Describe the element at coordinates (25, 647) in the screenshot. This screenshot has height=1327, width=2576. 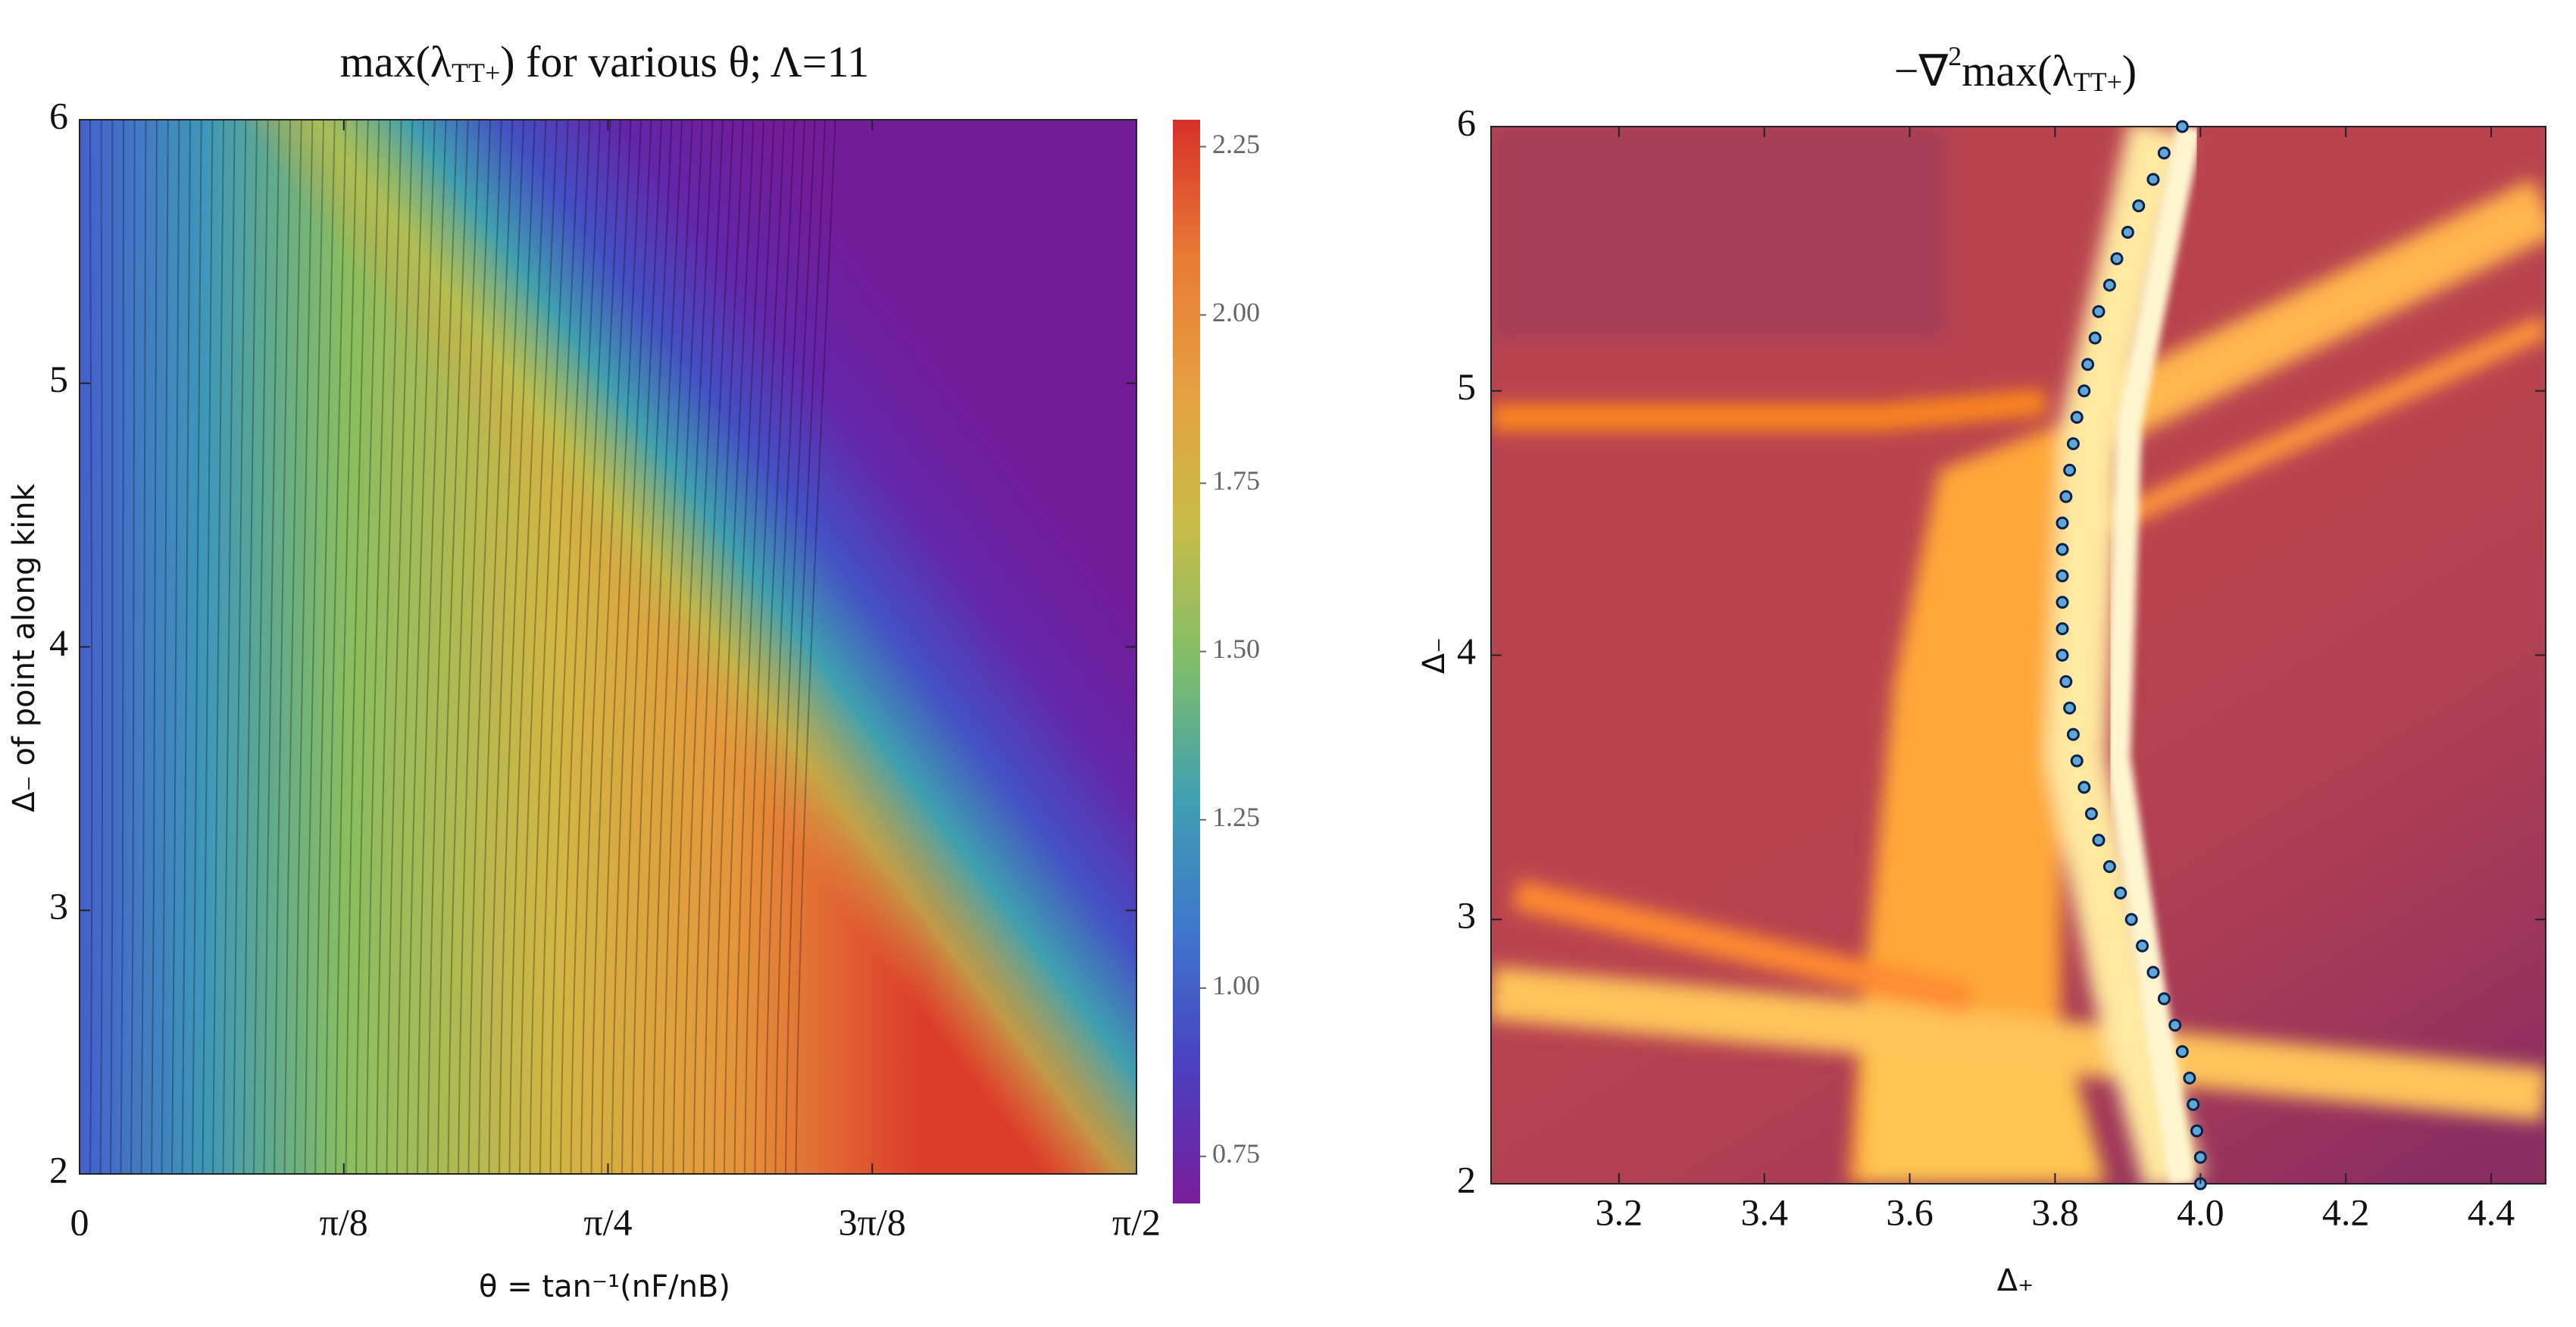
I see `y-axis-label: Δ₋ of point along kink` at that location.